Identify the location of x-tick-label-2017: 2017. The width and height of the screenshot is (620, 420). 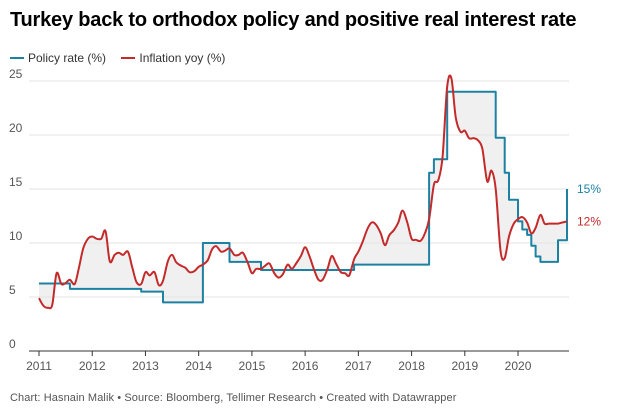
(358, 366).